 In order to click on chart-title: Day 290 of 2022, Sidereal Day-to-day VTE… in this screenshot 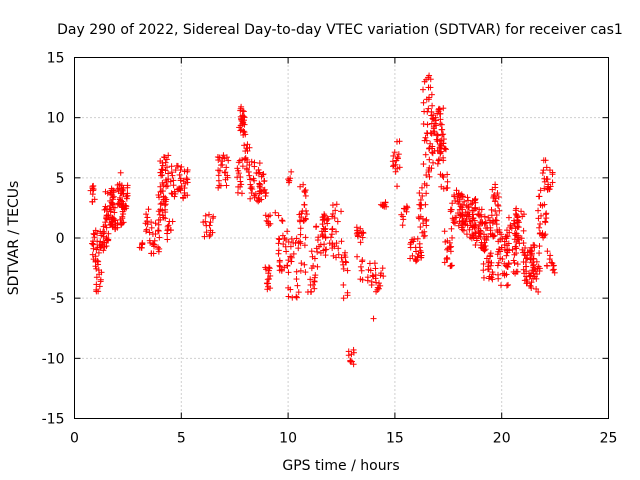, I will do `click(340, 30)`.